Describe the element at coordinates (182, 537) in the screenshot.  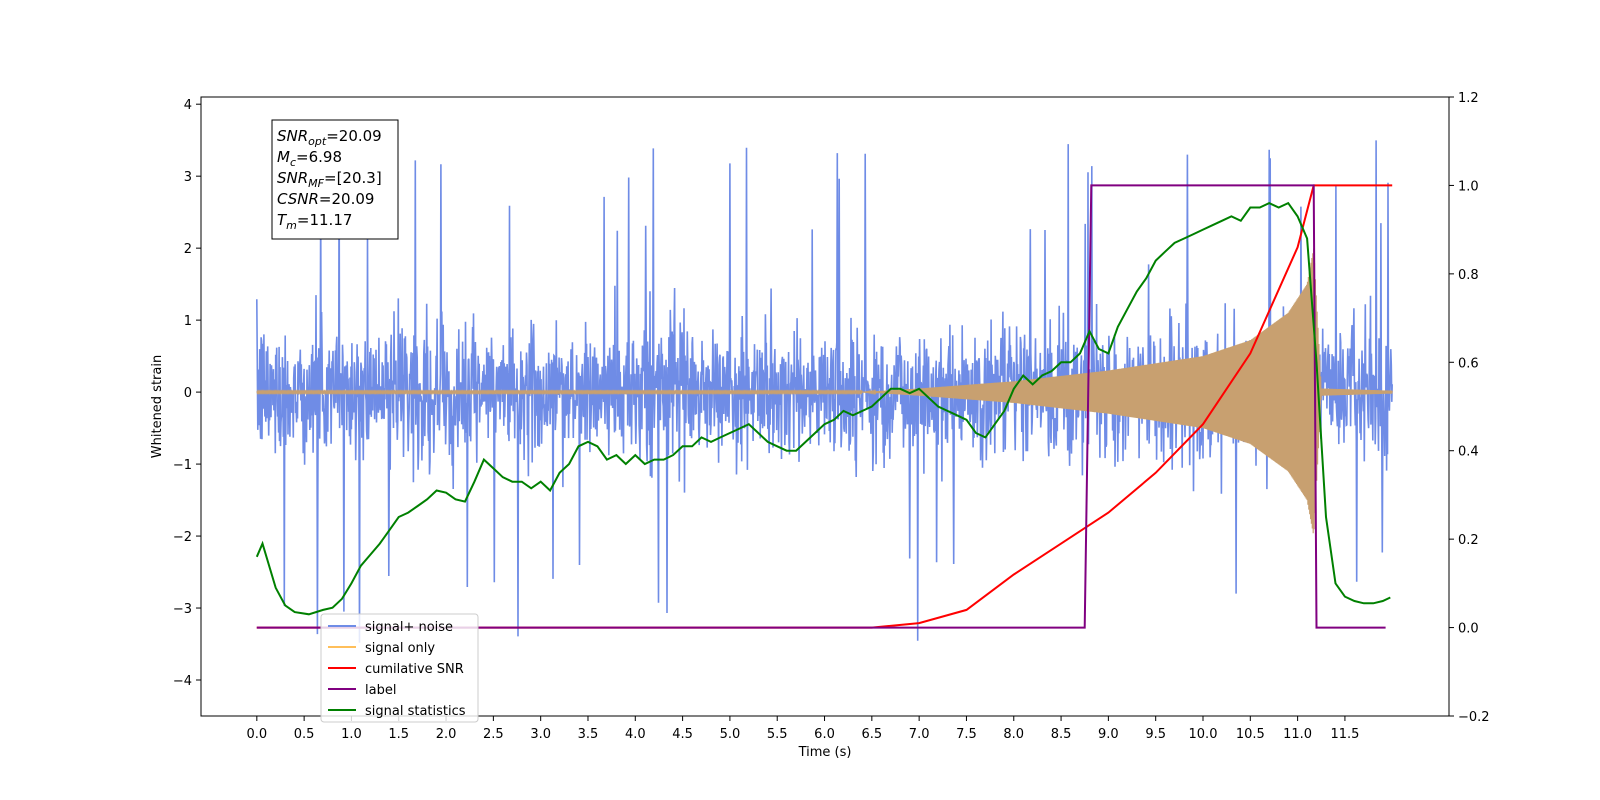
I see `y-left-tick-label: −2` at that location.